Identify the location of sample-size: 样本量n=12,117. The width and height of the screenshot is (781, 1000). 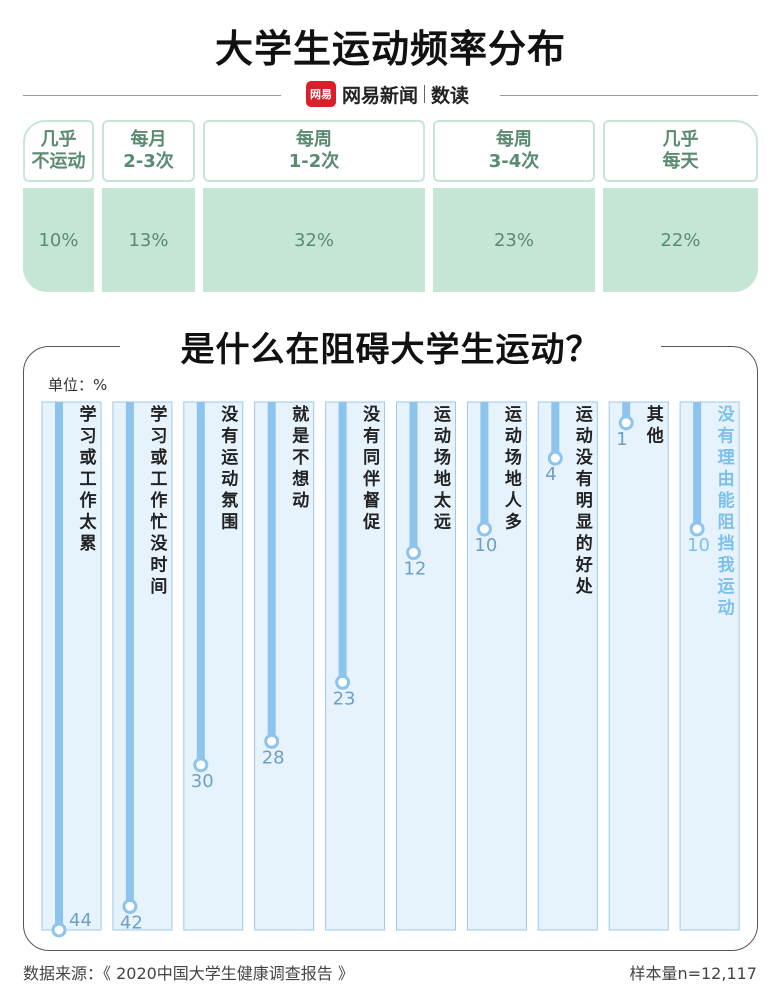
(693, 973).